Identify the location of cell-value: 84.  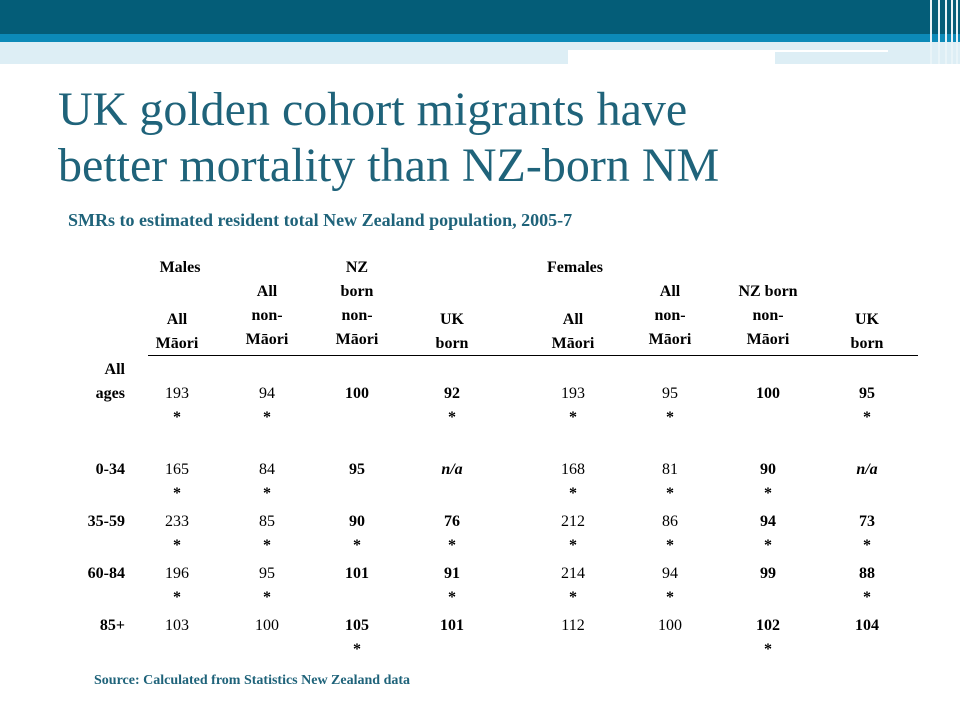
(267, 469).